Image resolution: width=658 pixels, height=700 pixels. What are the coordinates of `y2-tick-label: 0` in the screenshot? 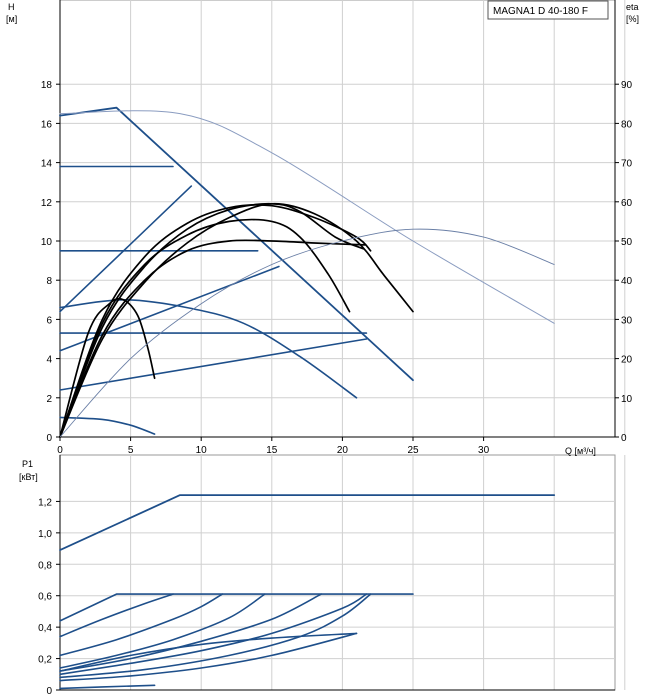 It's located at (624, 438).